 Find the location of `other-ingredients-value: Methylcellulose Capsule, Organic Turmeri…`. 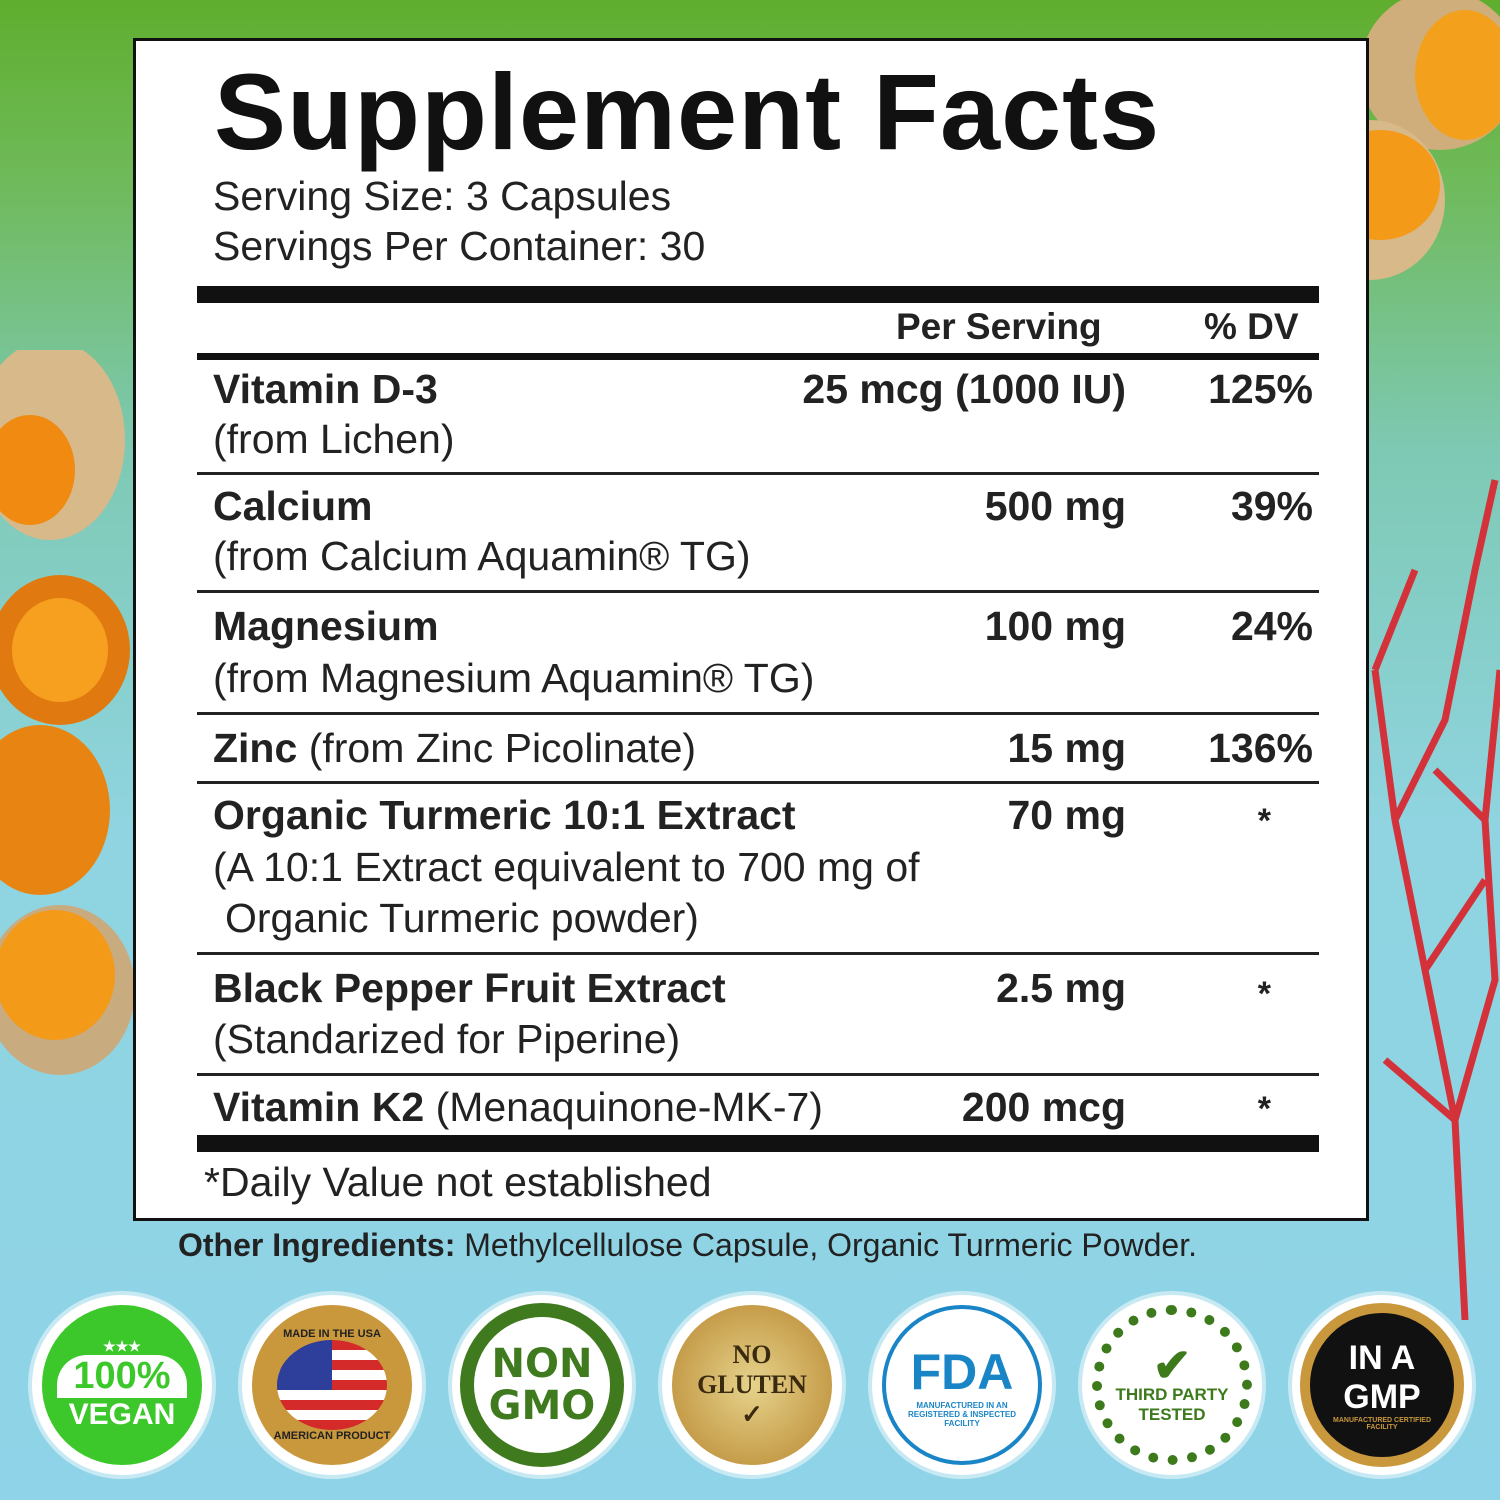

other-ingredients-value: Methylcellulose Capsule, Organic Turmeri… is located at coordinates (826, 1245).